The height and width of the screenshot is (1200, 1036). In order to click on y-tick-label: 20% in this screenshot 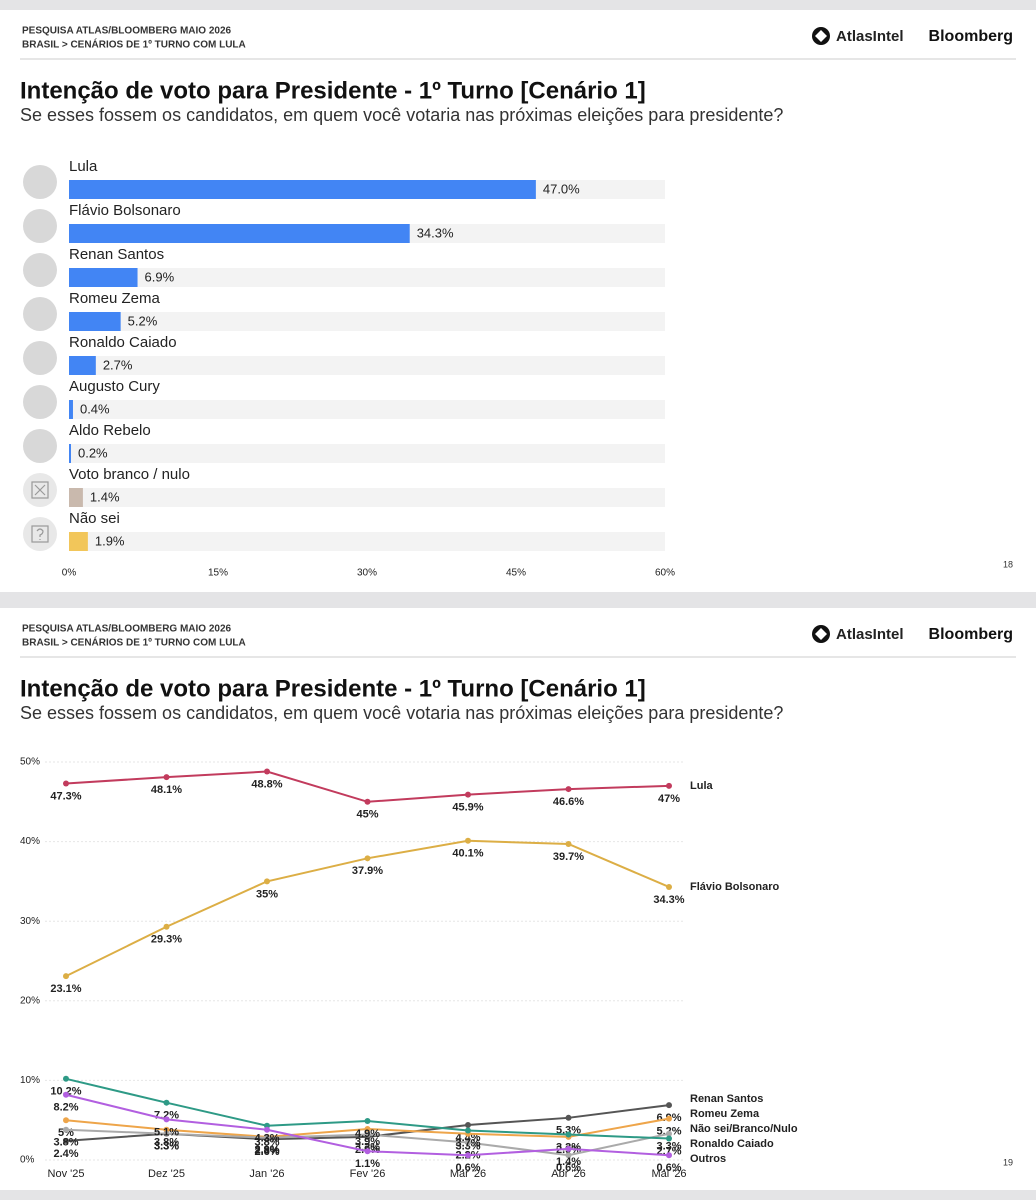, I will do `click(30, 1000)`.